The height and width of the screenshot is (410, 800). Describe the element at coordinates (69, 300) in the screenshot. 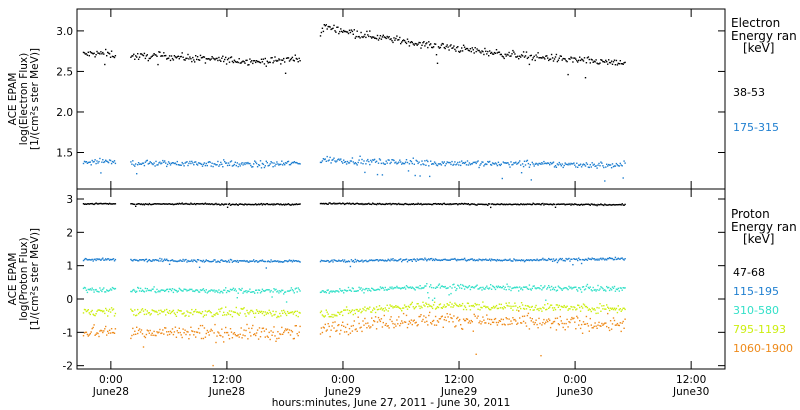

I see `proton-ytick-label: 0` at that location.